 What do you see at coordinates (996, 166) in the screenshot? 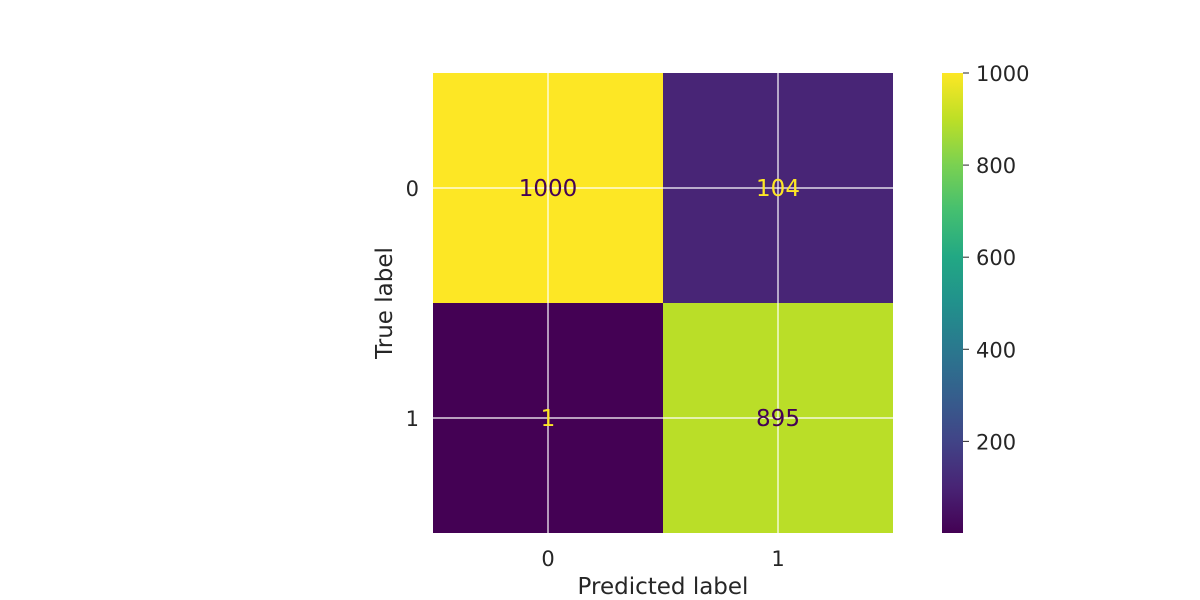
I see `colorbar-tick-label: 800` at bounding box center [996, 166].